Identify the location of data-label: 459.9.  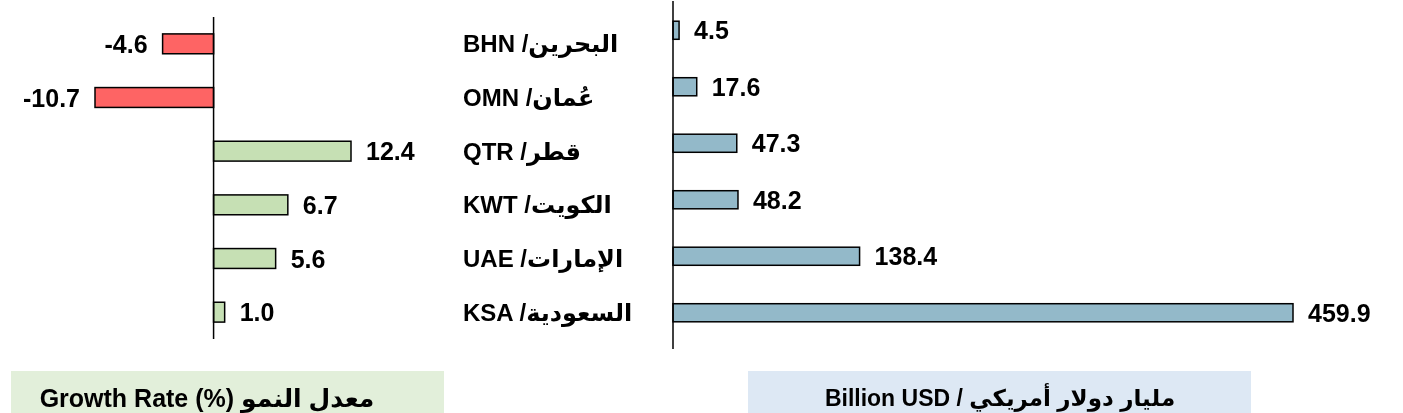
(1339, 312).